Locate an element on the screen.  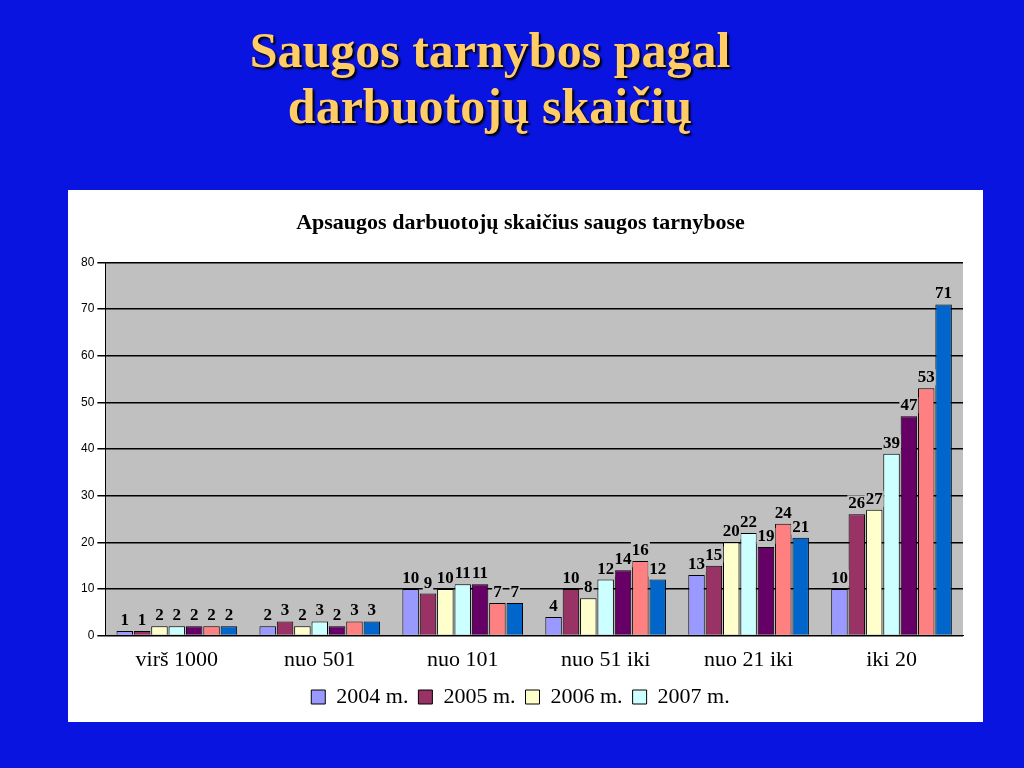
y-tick-label: 80 is located at coordinates (87, 261).